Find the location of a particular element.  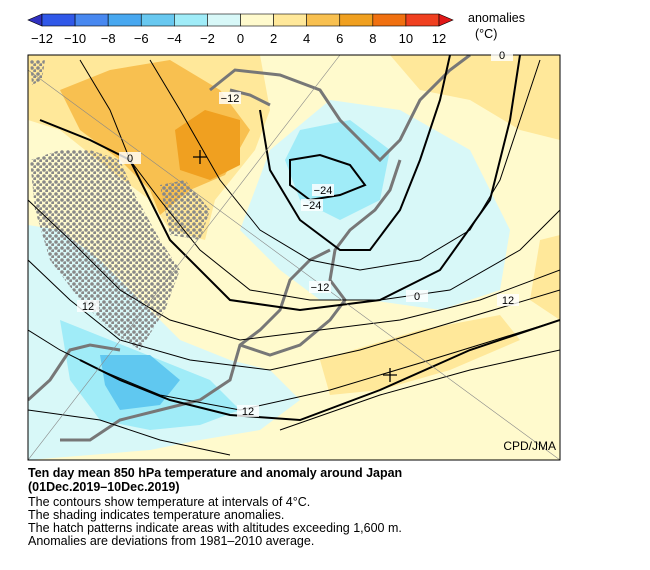

colorbar-label: 4 is located at coordinates (306, 38).